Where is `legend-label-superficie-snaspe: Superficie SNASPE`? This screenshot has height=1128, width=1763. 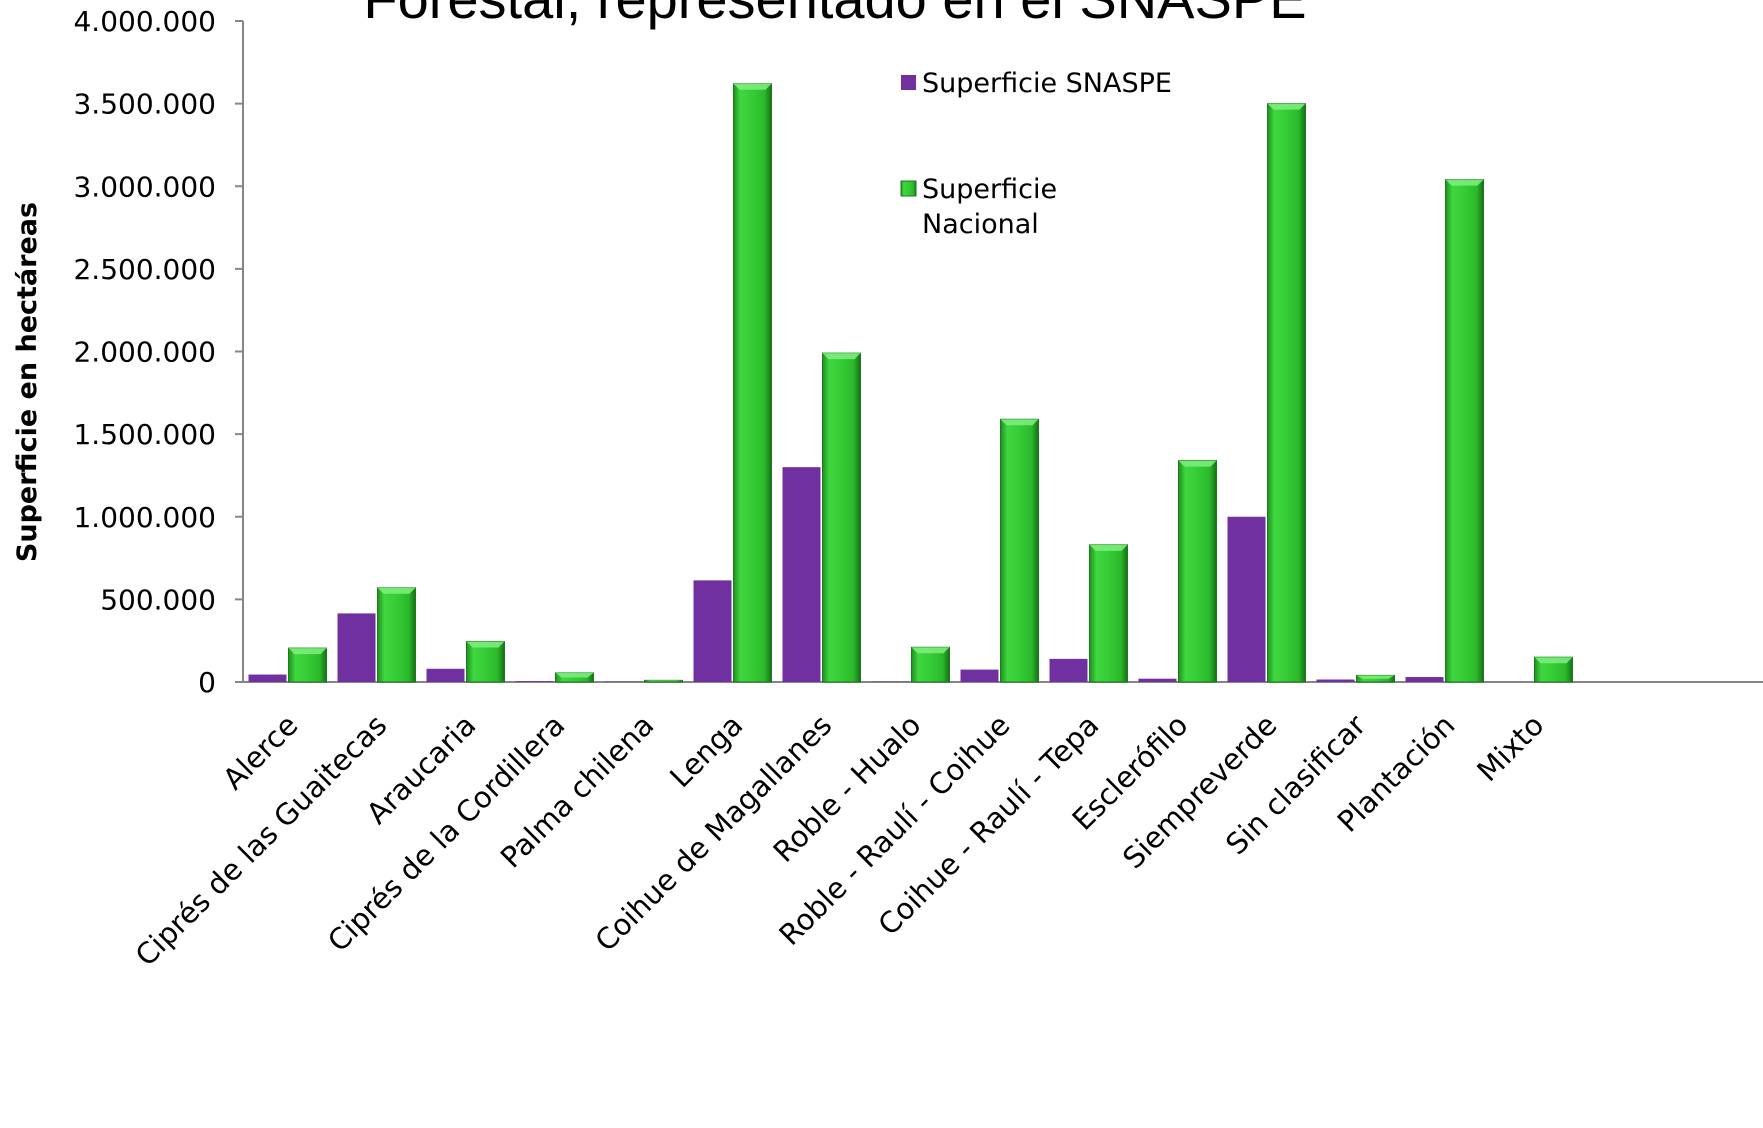 legend-label-superficie-snaspe: Superficie SNASPE is located at coordinates (1047, 83).